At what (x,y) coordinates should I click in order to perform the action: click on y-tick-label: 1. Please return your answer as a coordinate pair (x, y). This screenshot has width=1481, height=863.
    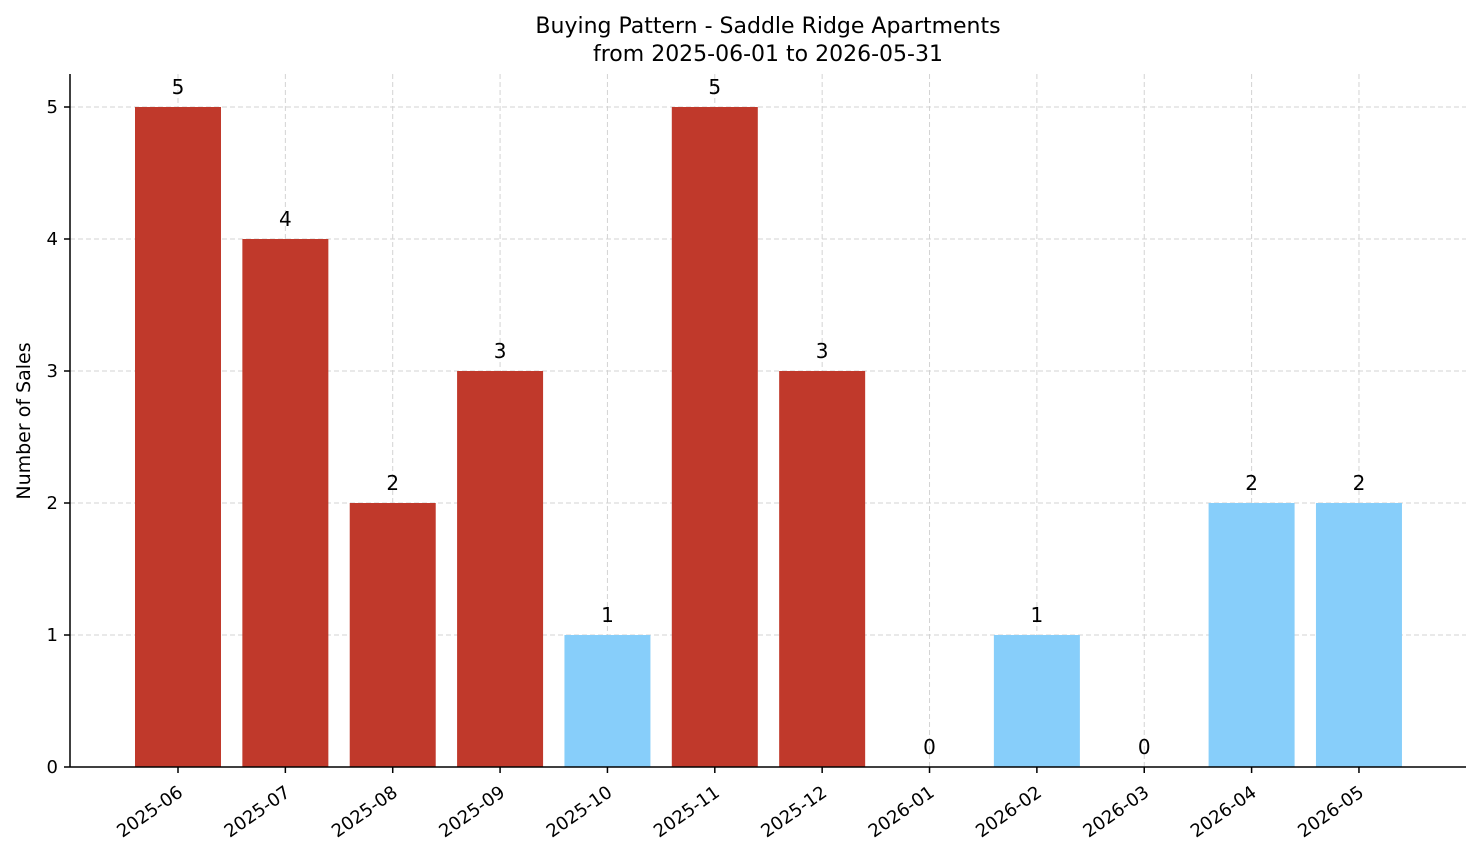
    Looking at the image, I should click on (52, 635).